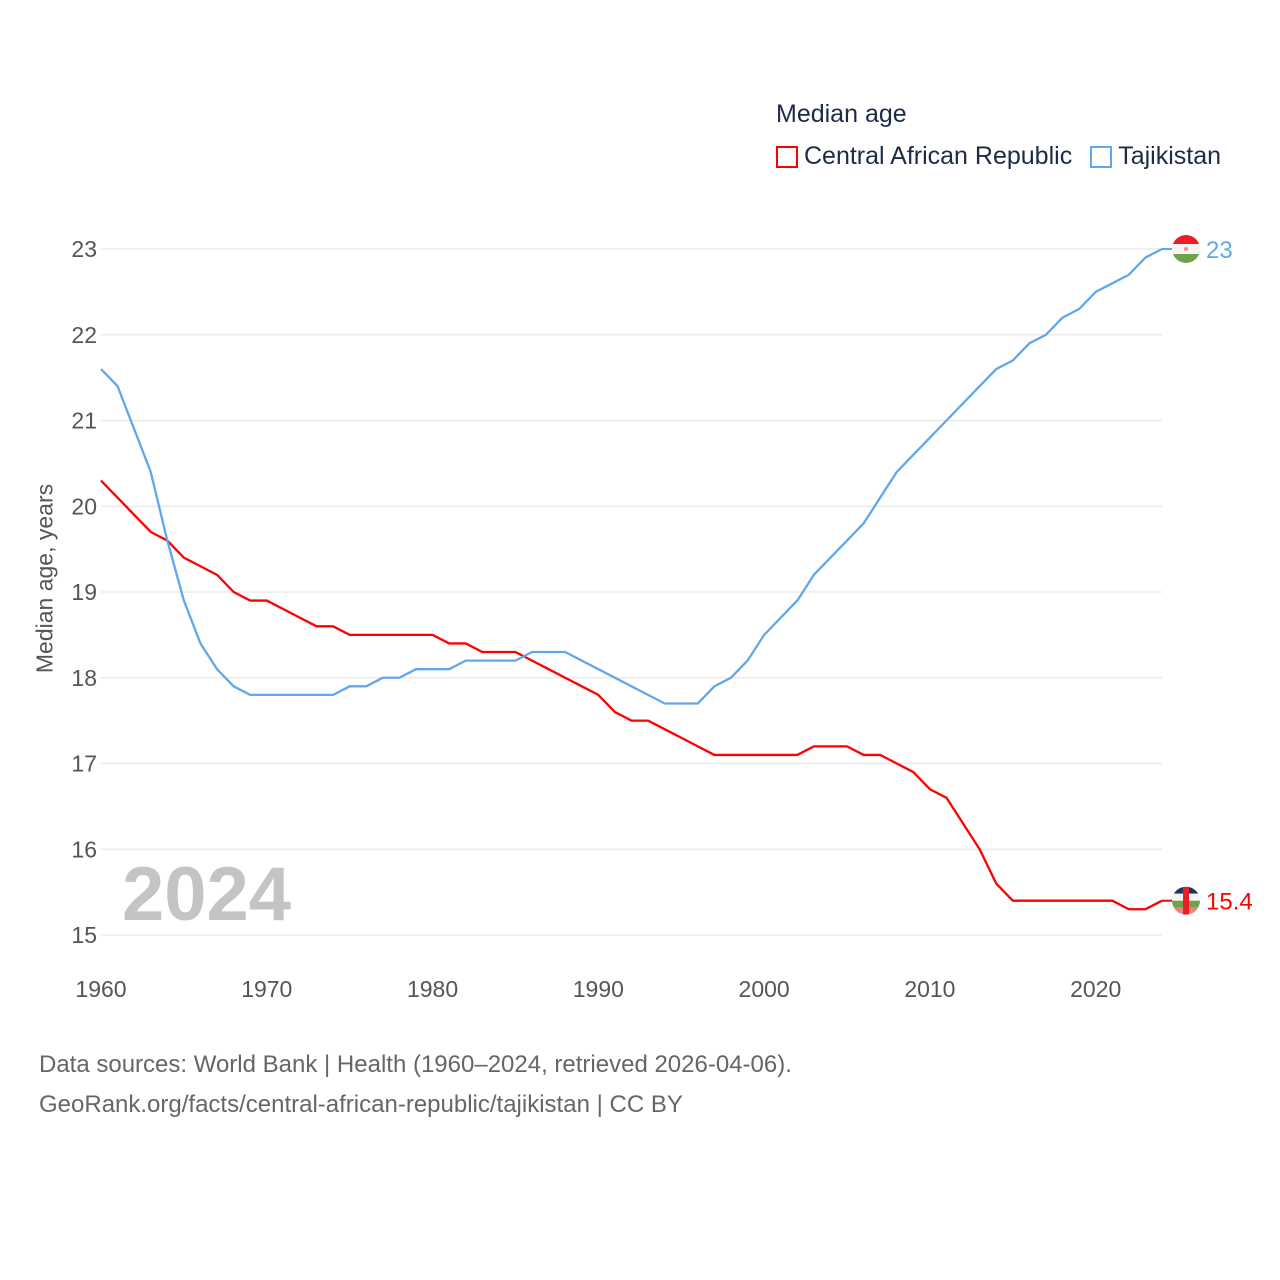 This screenshot has height=1280, width=1280. Describe the element at coordinates (764, 989) in the screenshot. I see `x-tick-label: 2000` at that location.